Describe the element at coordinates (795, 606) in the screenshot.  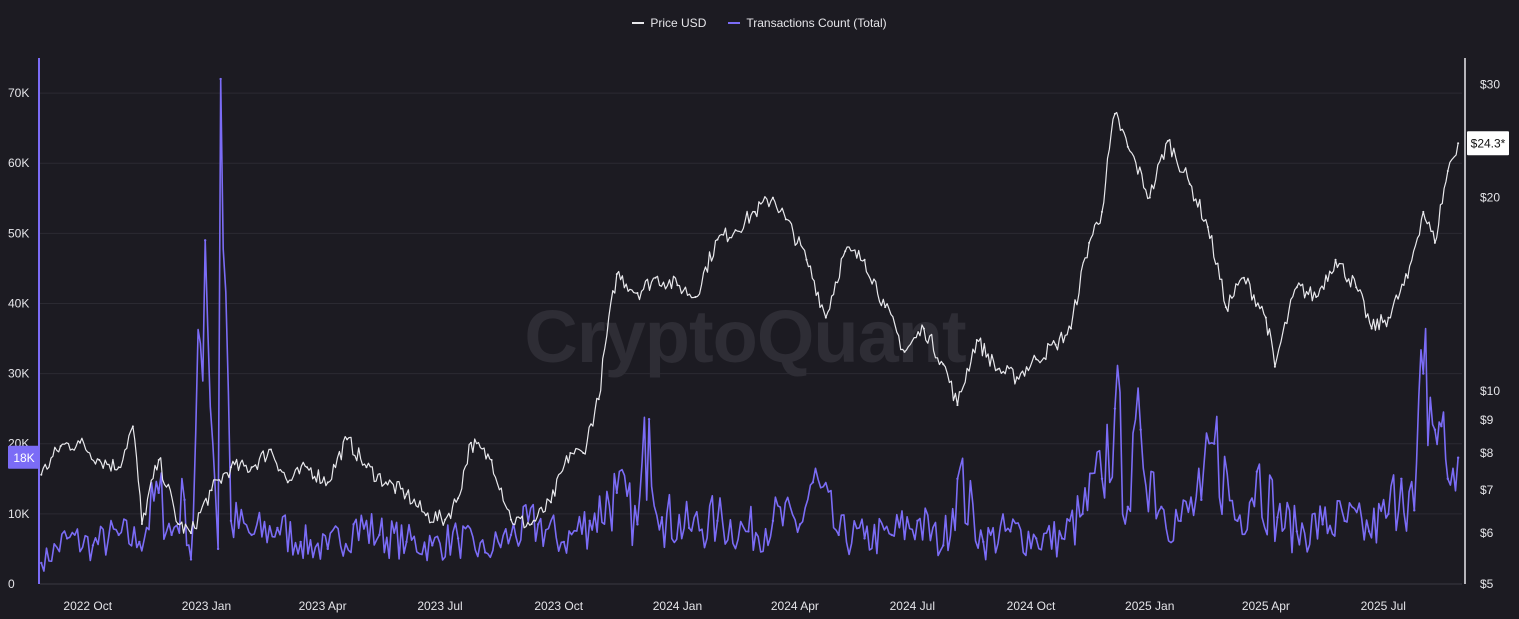
I see `x-axis-tick-6: 2024 Apr` at that location.